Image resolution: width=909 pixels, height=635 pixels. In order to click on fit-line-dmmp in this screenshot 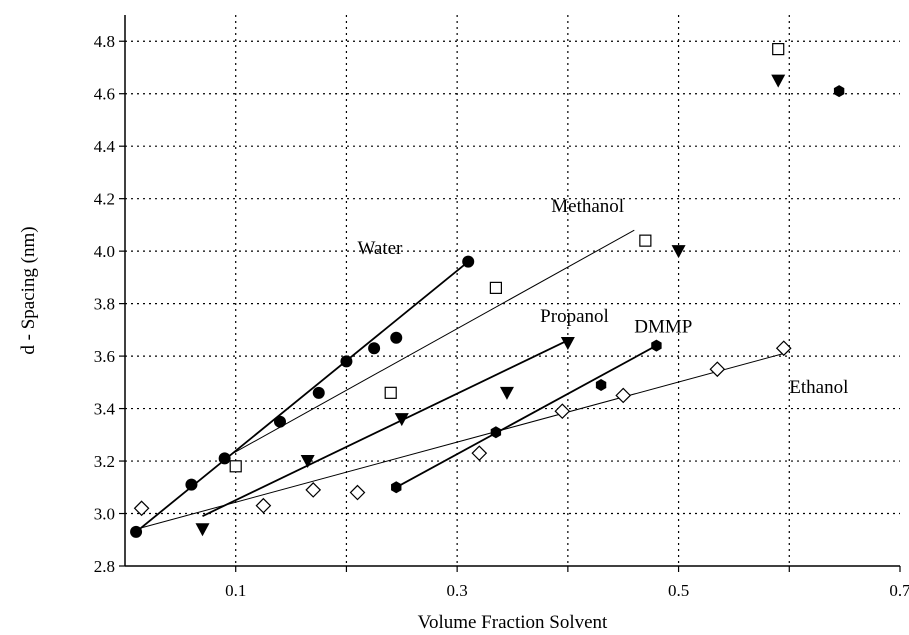, I will do `click(526, 416)`.